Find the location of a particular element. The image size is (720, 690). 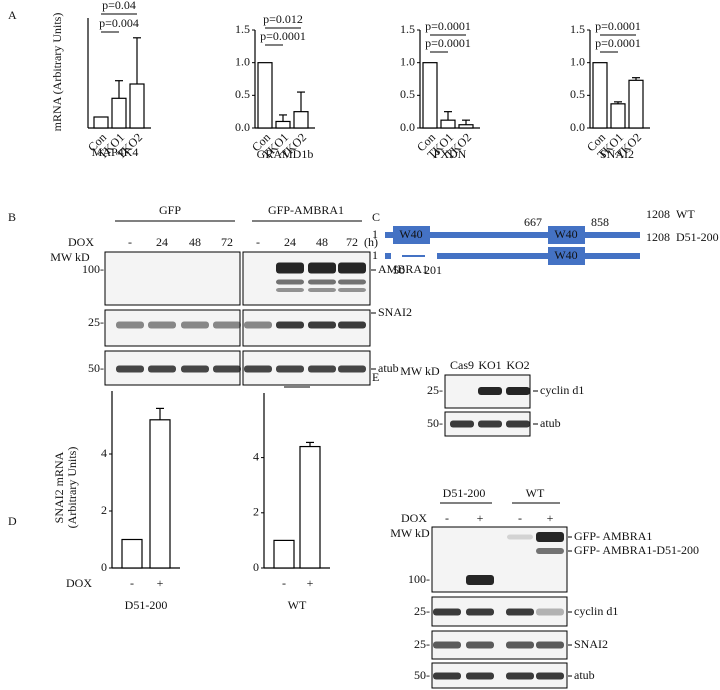

label: Cas9 is located at coordinates (462, 365).